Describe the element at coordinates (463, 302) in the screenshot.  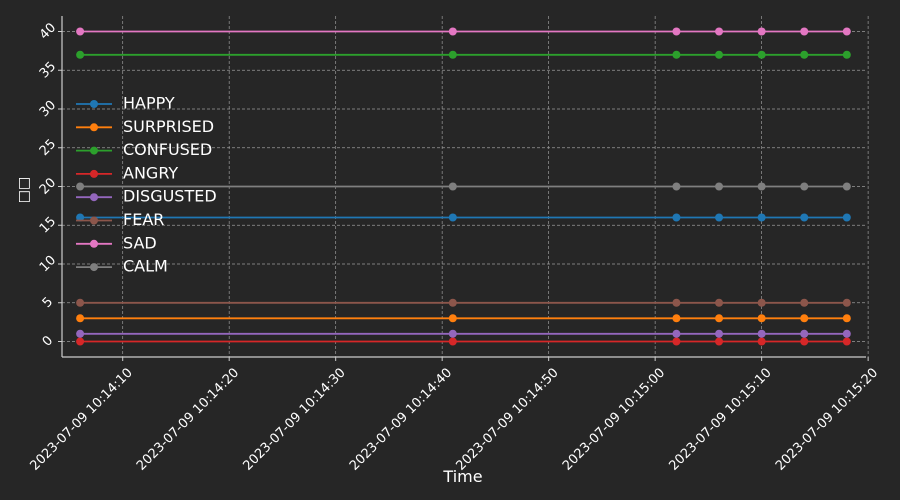
I see `series-fear` at that location.